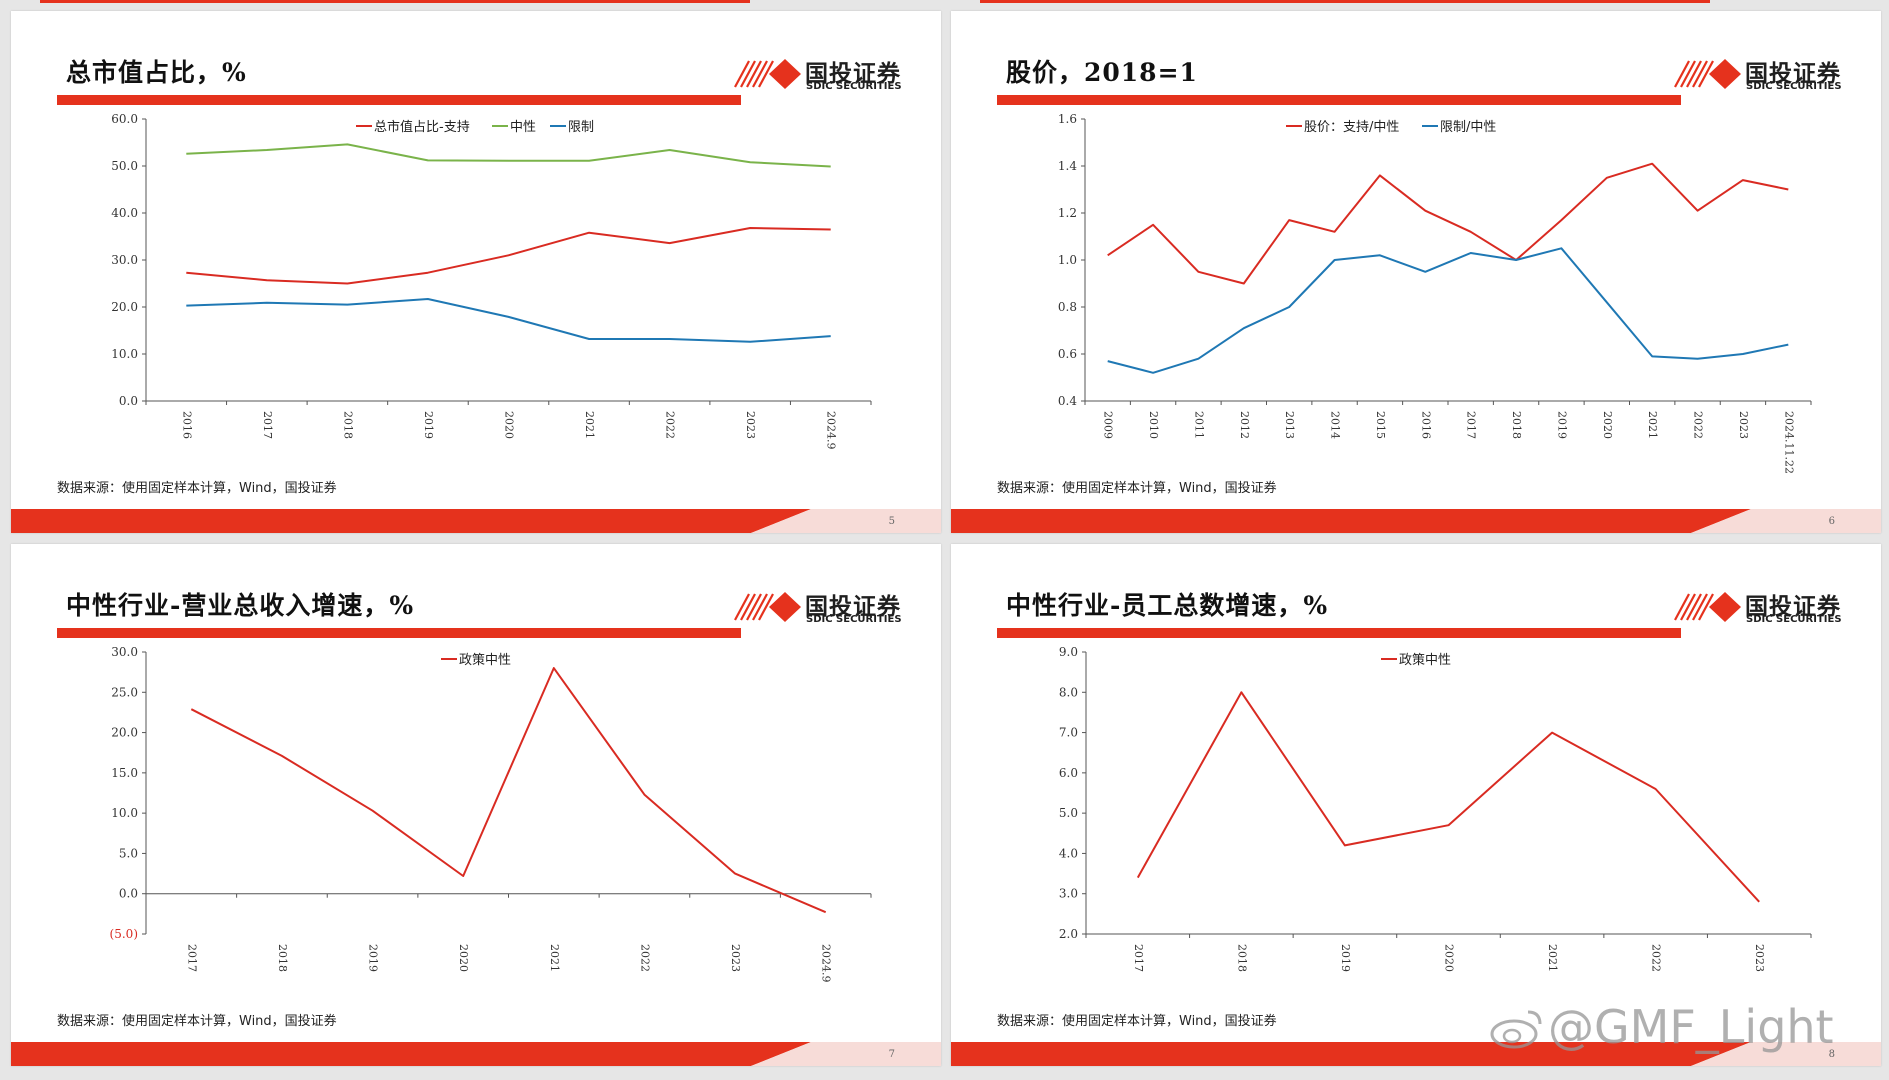 The height and width of the screenshot is (1080, 1889). I want to click on y-tick-label: 0.4, so click(1067, 401).